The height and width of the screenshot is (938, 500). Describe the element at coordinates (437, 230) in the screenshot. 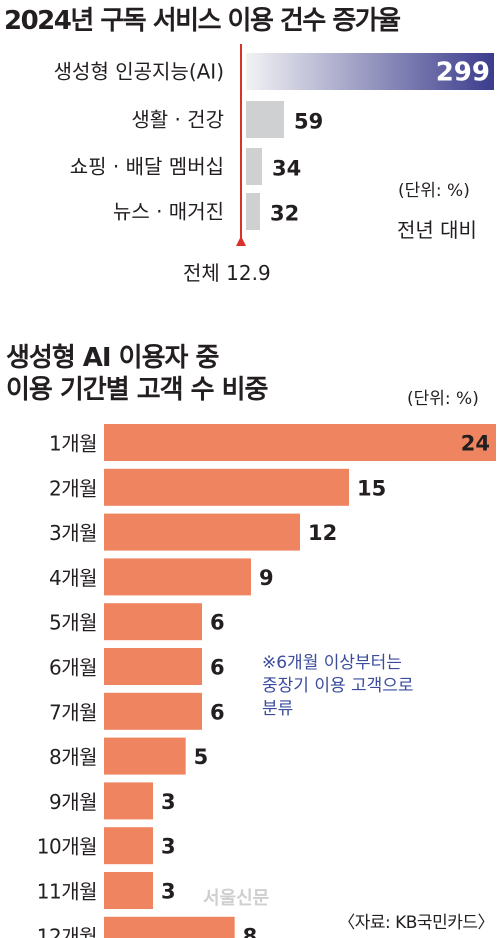

I see `chart1-comparison-note: 전년 대비` at that location.